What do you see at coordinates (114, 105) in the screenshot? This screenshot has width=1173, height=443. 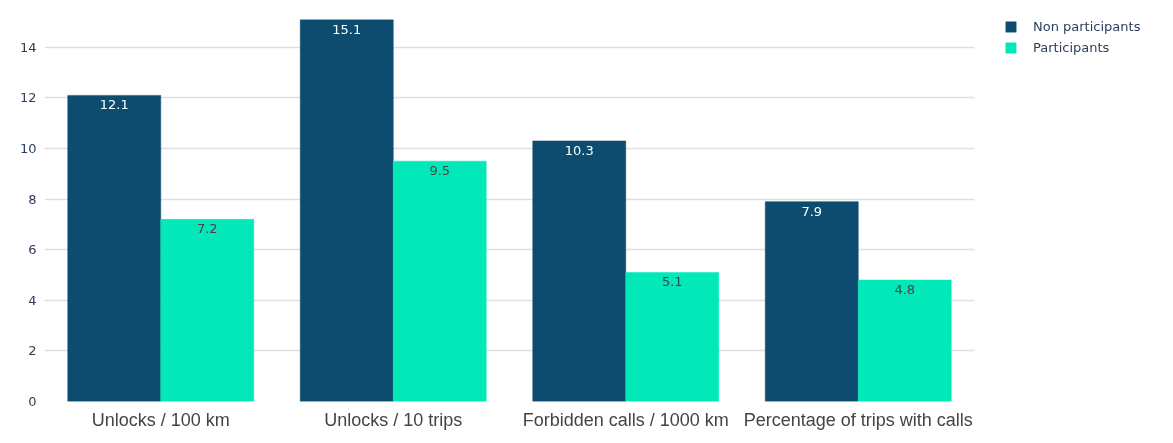 I see `data-label: 12.1` at bounding box center [114, 105].